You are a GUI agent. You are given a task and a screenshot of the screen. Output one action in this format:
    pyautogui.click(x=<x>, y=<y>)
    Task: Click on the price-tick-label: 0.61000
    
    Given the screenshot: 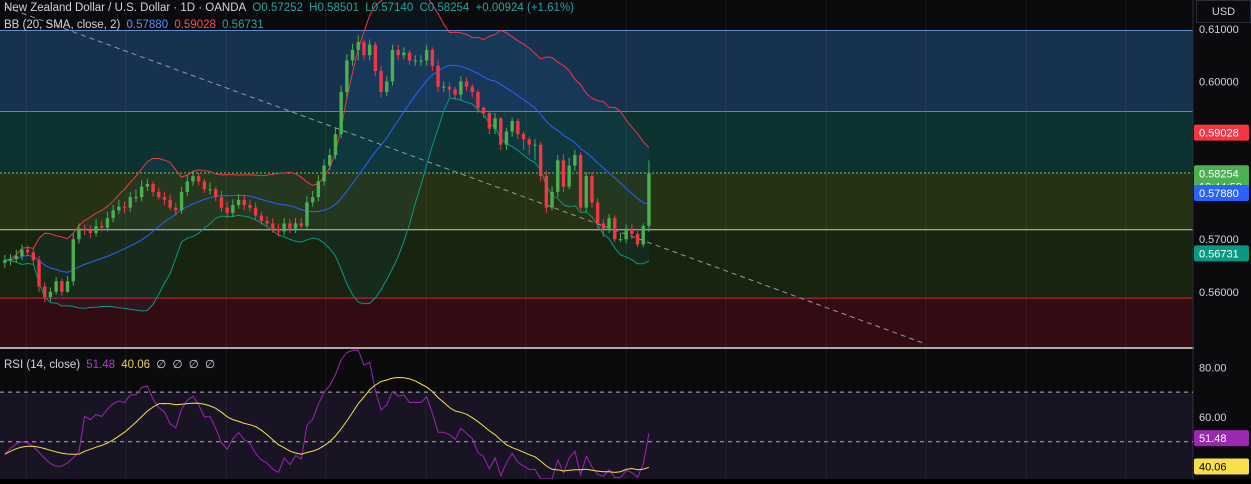 What is the action you would take?
    pyautogui.click(x=1219, y=30)
    